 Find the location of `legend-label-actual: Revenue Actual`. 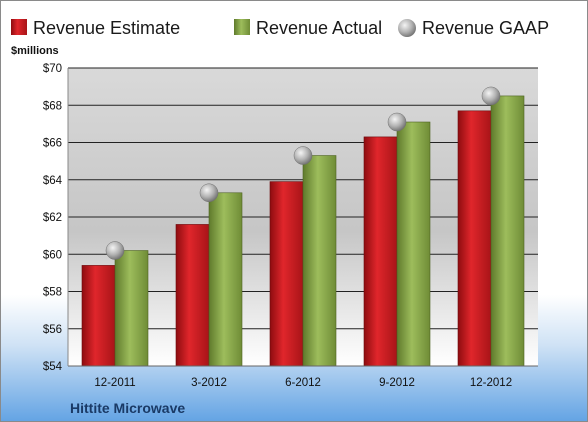

legend-label-actual: Revenue Actual is located at coordinates (319, 28).